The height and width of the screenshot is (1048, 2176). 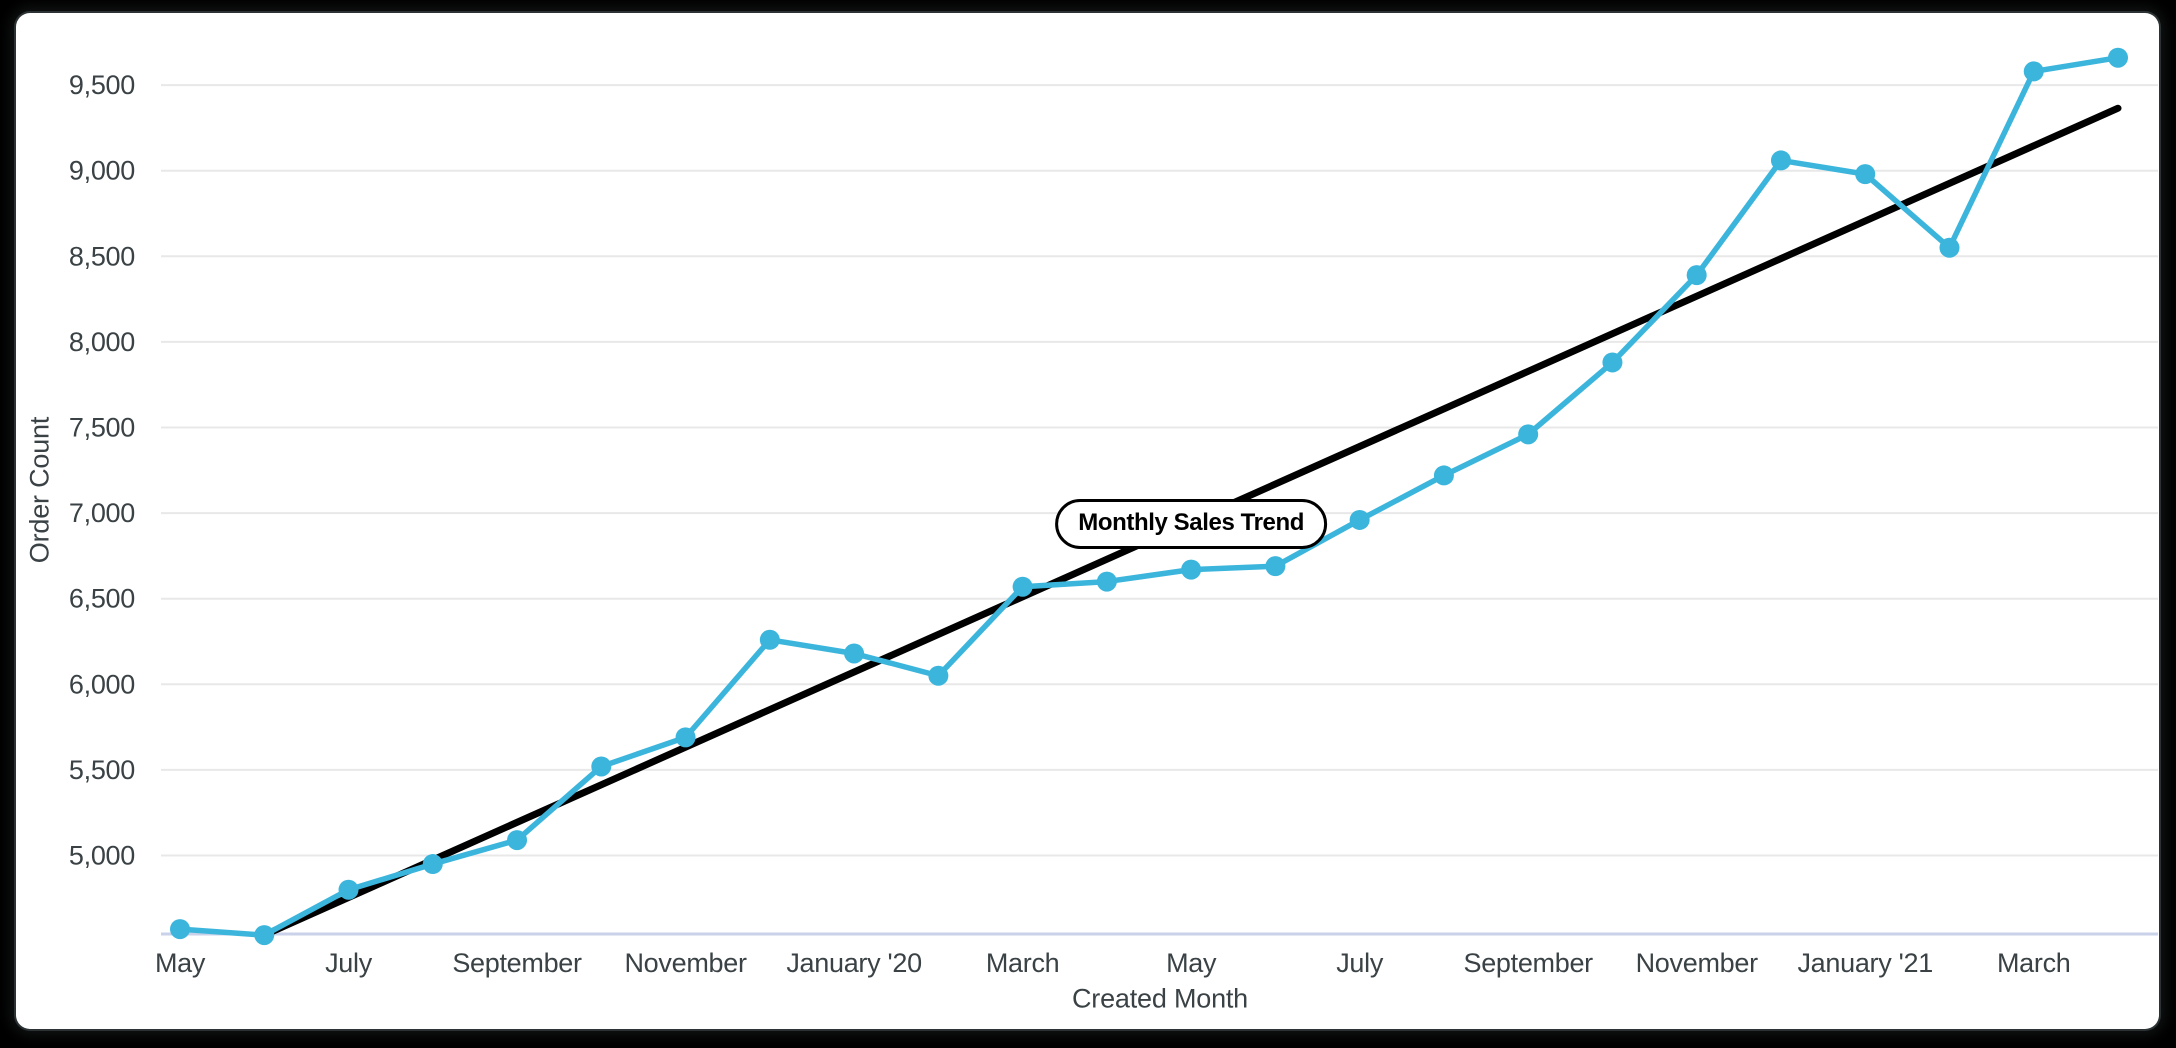 What do you see at coordinates (853, 963) in the screenshot?
I see `x-tick-label-8: January '20` at bounding box center [853, 963].